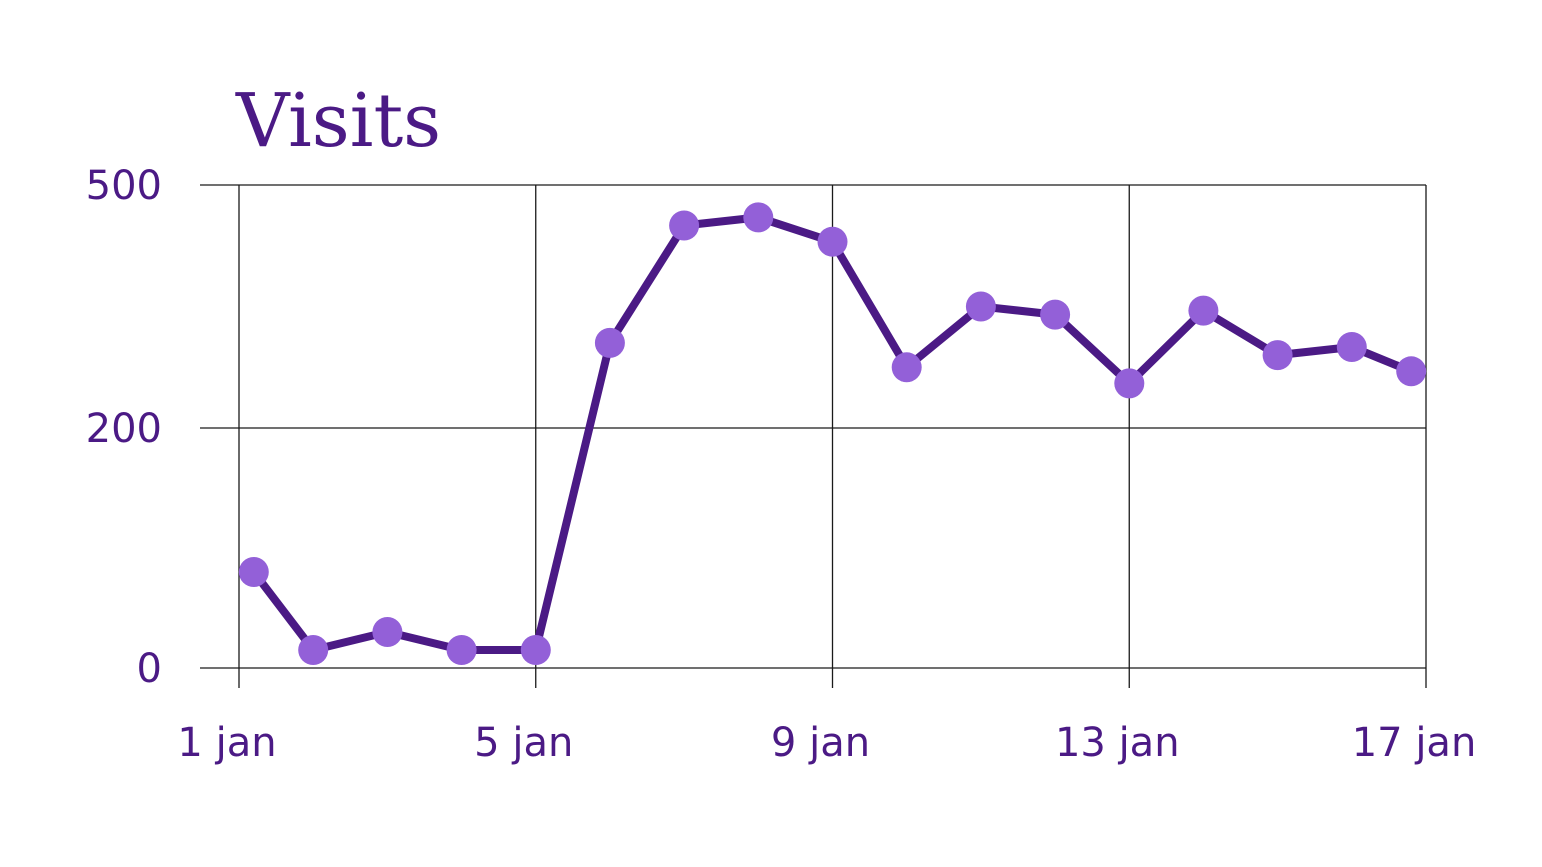  What do you see at coordinates (1117, 743) in the screenshot?
I see `x-tick-label: 13 jan` at bounding box center [1117, 743].